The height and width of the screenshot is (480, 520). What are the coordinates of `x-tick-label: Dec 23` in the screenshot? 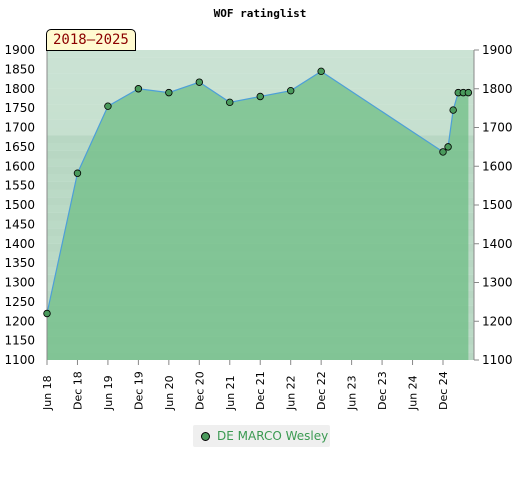 It's located at (382, 390).